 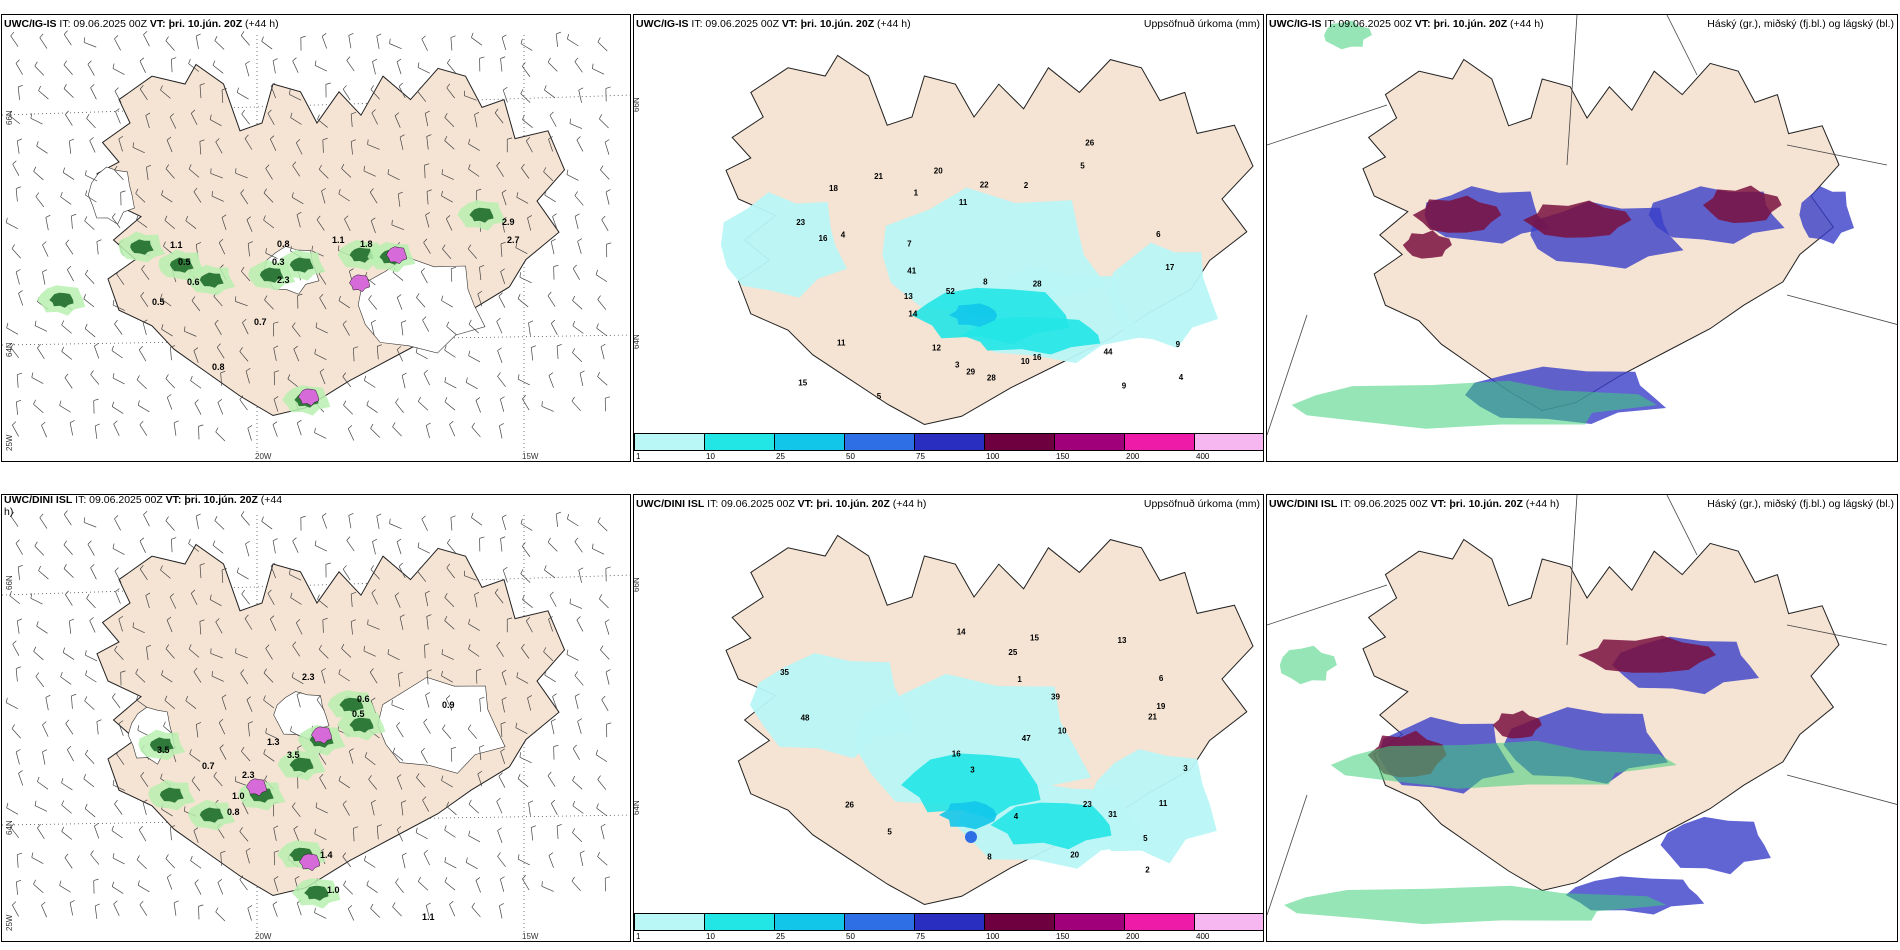 I want to click on precip-value-label: 22, so click(x=984, y=185).